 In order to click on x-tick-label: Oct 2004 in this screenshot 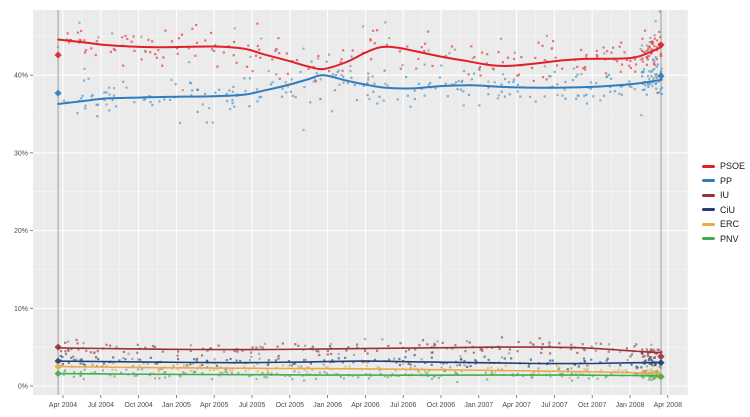, I will do `click(138, 405)`.